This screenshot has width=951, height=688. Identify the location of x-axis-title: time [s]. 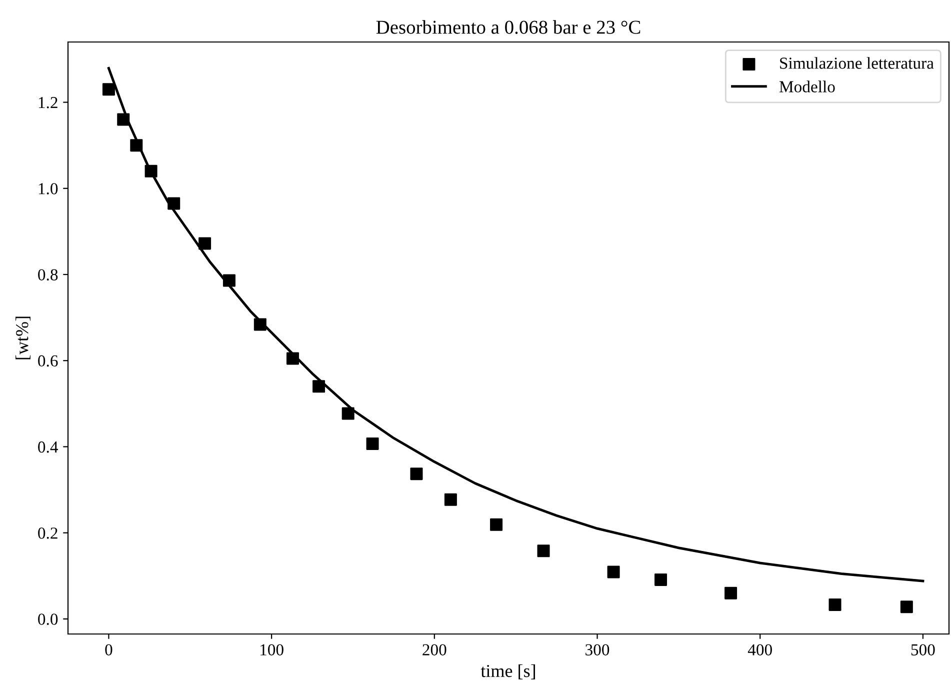
(507, 672).